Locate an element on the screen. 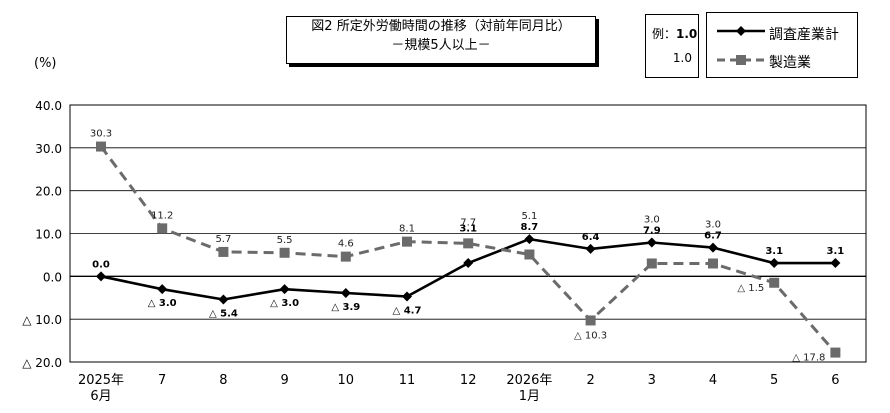 Image resolution: width=890 pixels, height=413 pixels. series2-data-label: △ 10.3 is located at coordinates (590, 335).